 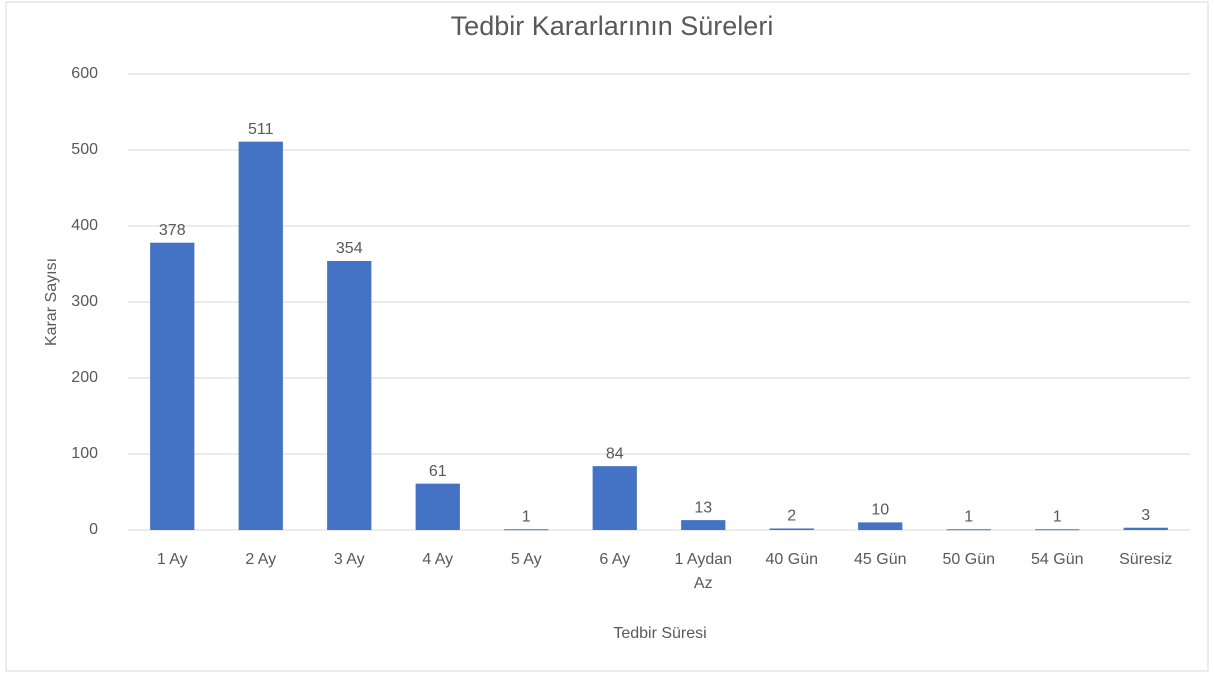 What do you see at coordinates (969, 559) in the screenshot?
I see `x-tick-label: 50 Gün` at bounding box center [969, 559].